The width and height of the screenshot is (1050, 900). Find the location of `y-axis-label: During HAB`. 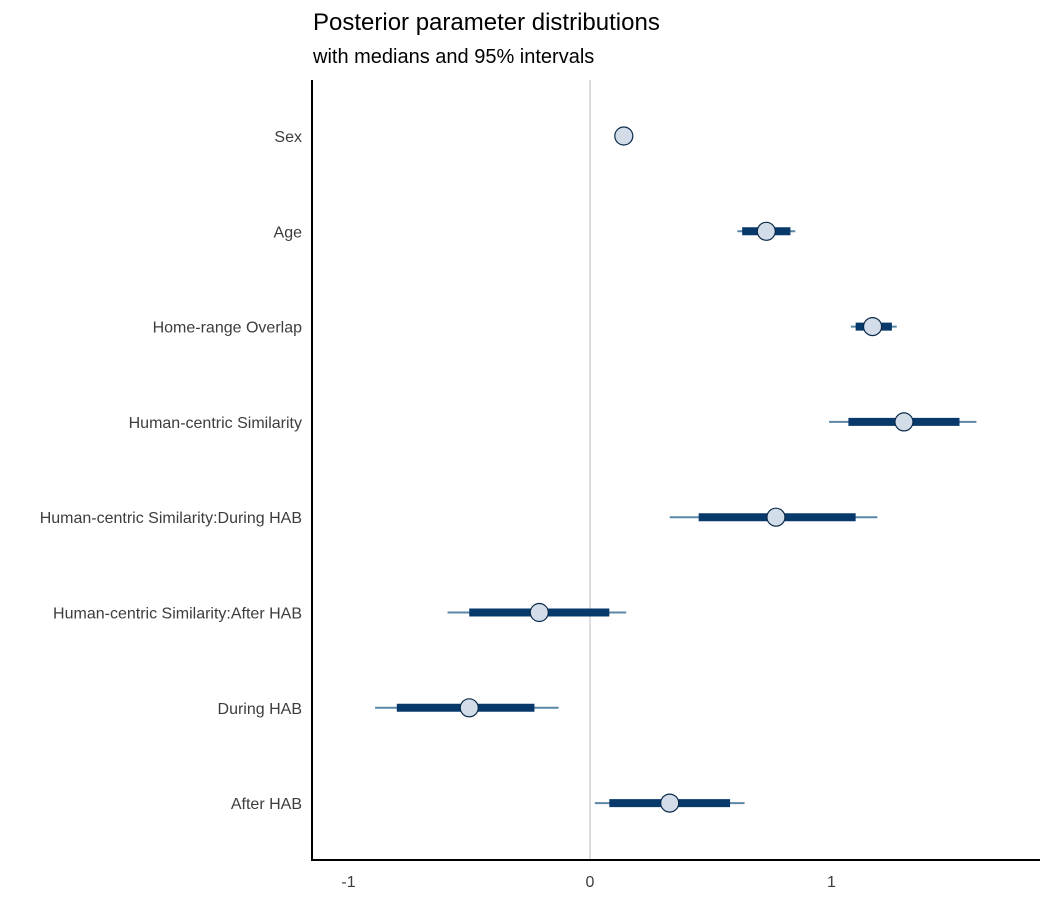

y-axis-label: During HAB is located at coordinates (260, 709).